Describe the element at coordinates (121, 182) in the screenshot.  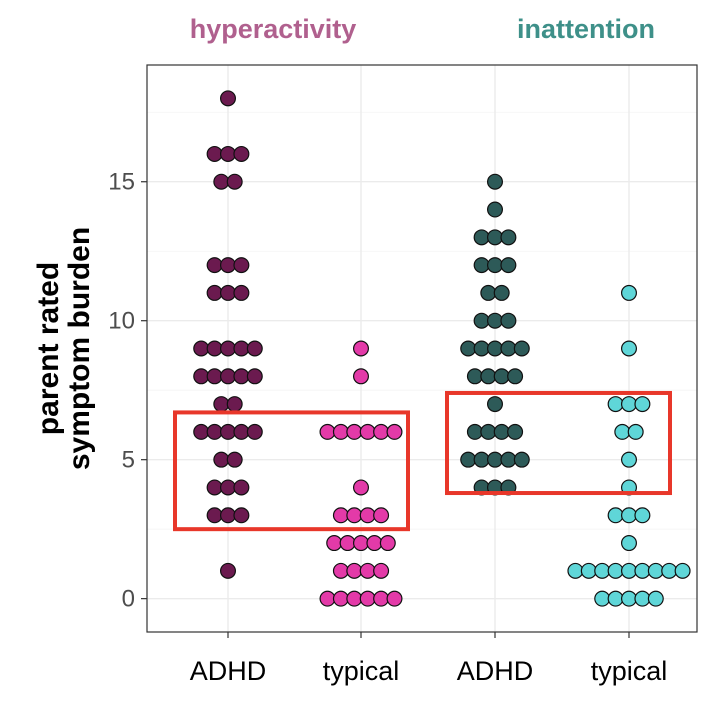
I see `y-tick-label: 15` at that location.